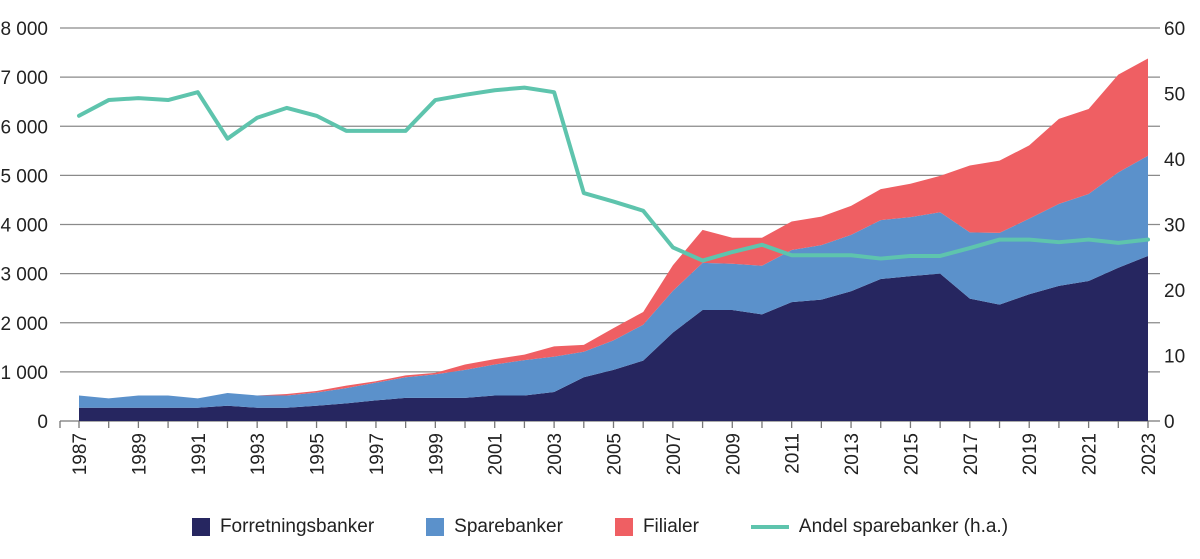  What do you see at coordinates (24, 275) in the screenshot?
I see `y-left-tick-label: 3 000` at bounding box center [24, 275].